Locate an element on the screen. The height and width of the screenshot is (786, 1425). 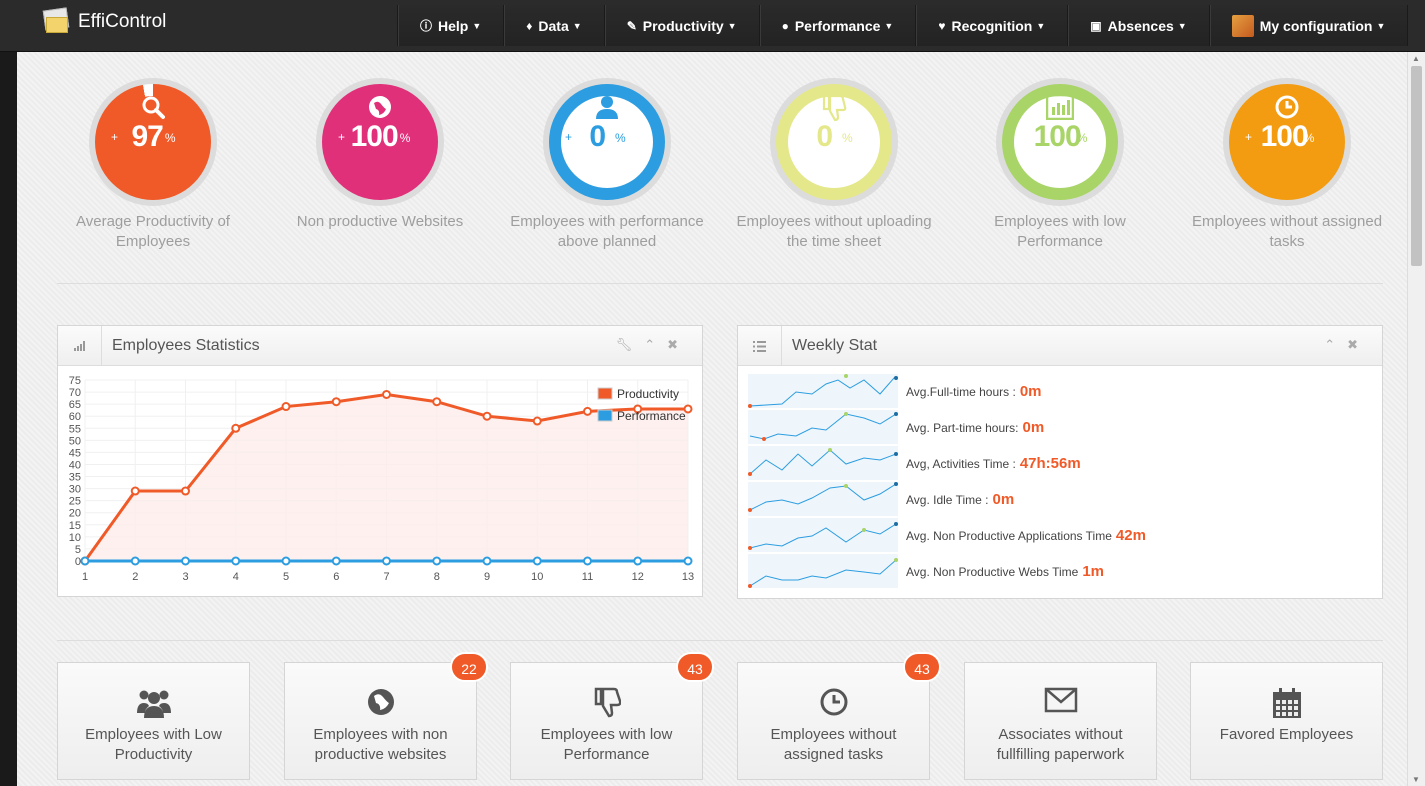
y-tick-label: 40 is located at coordinates (75, 465).